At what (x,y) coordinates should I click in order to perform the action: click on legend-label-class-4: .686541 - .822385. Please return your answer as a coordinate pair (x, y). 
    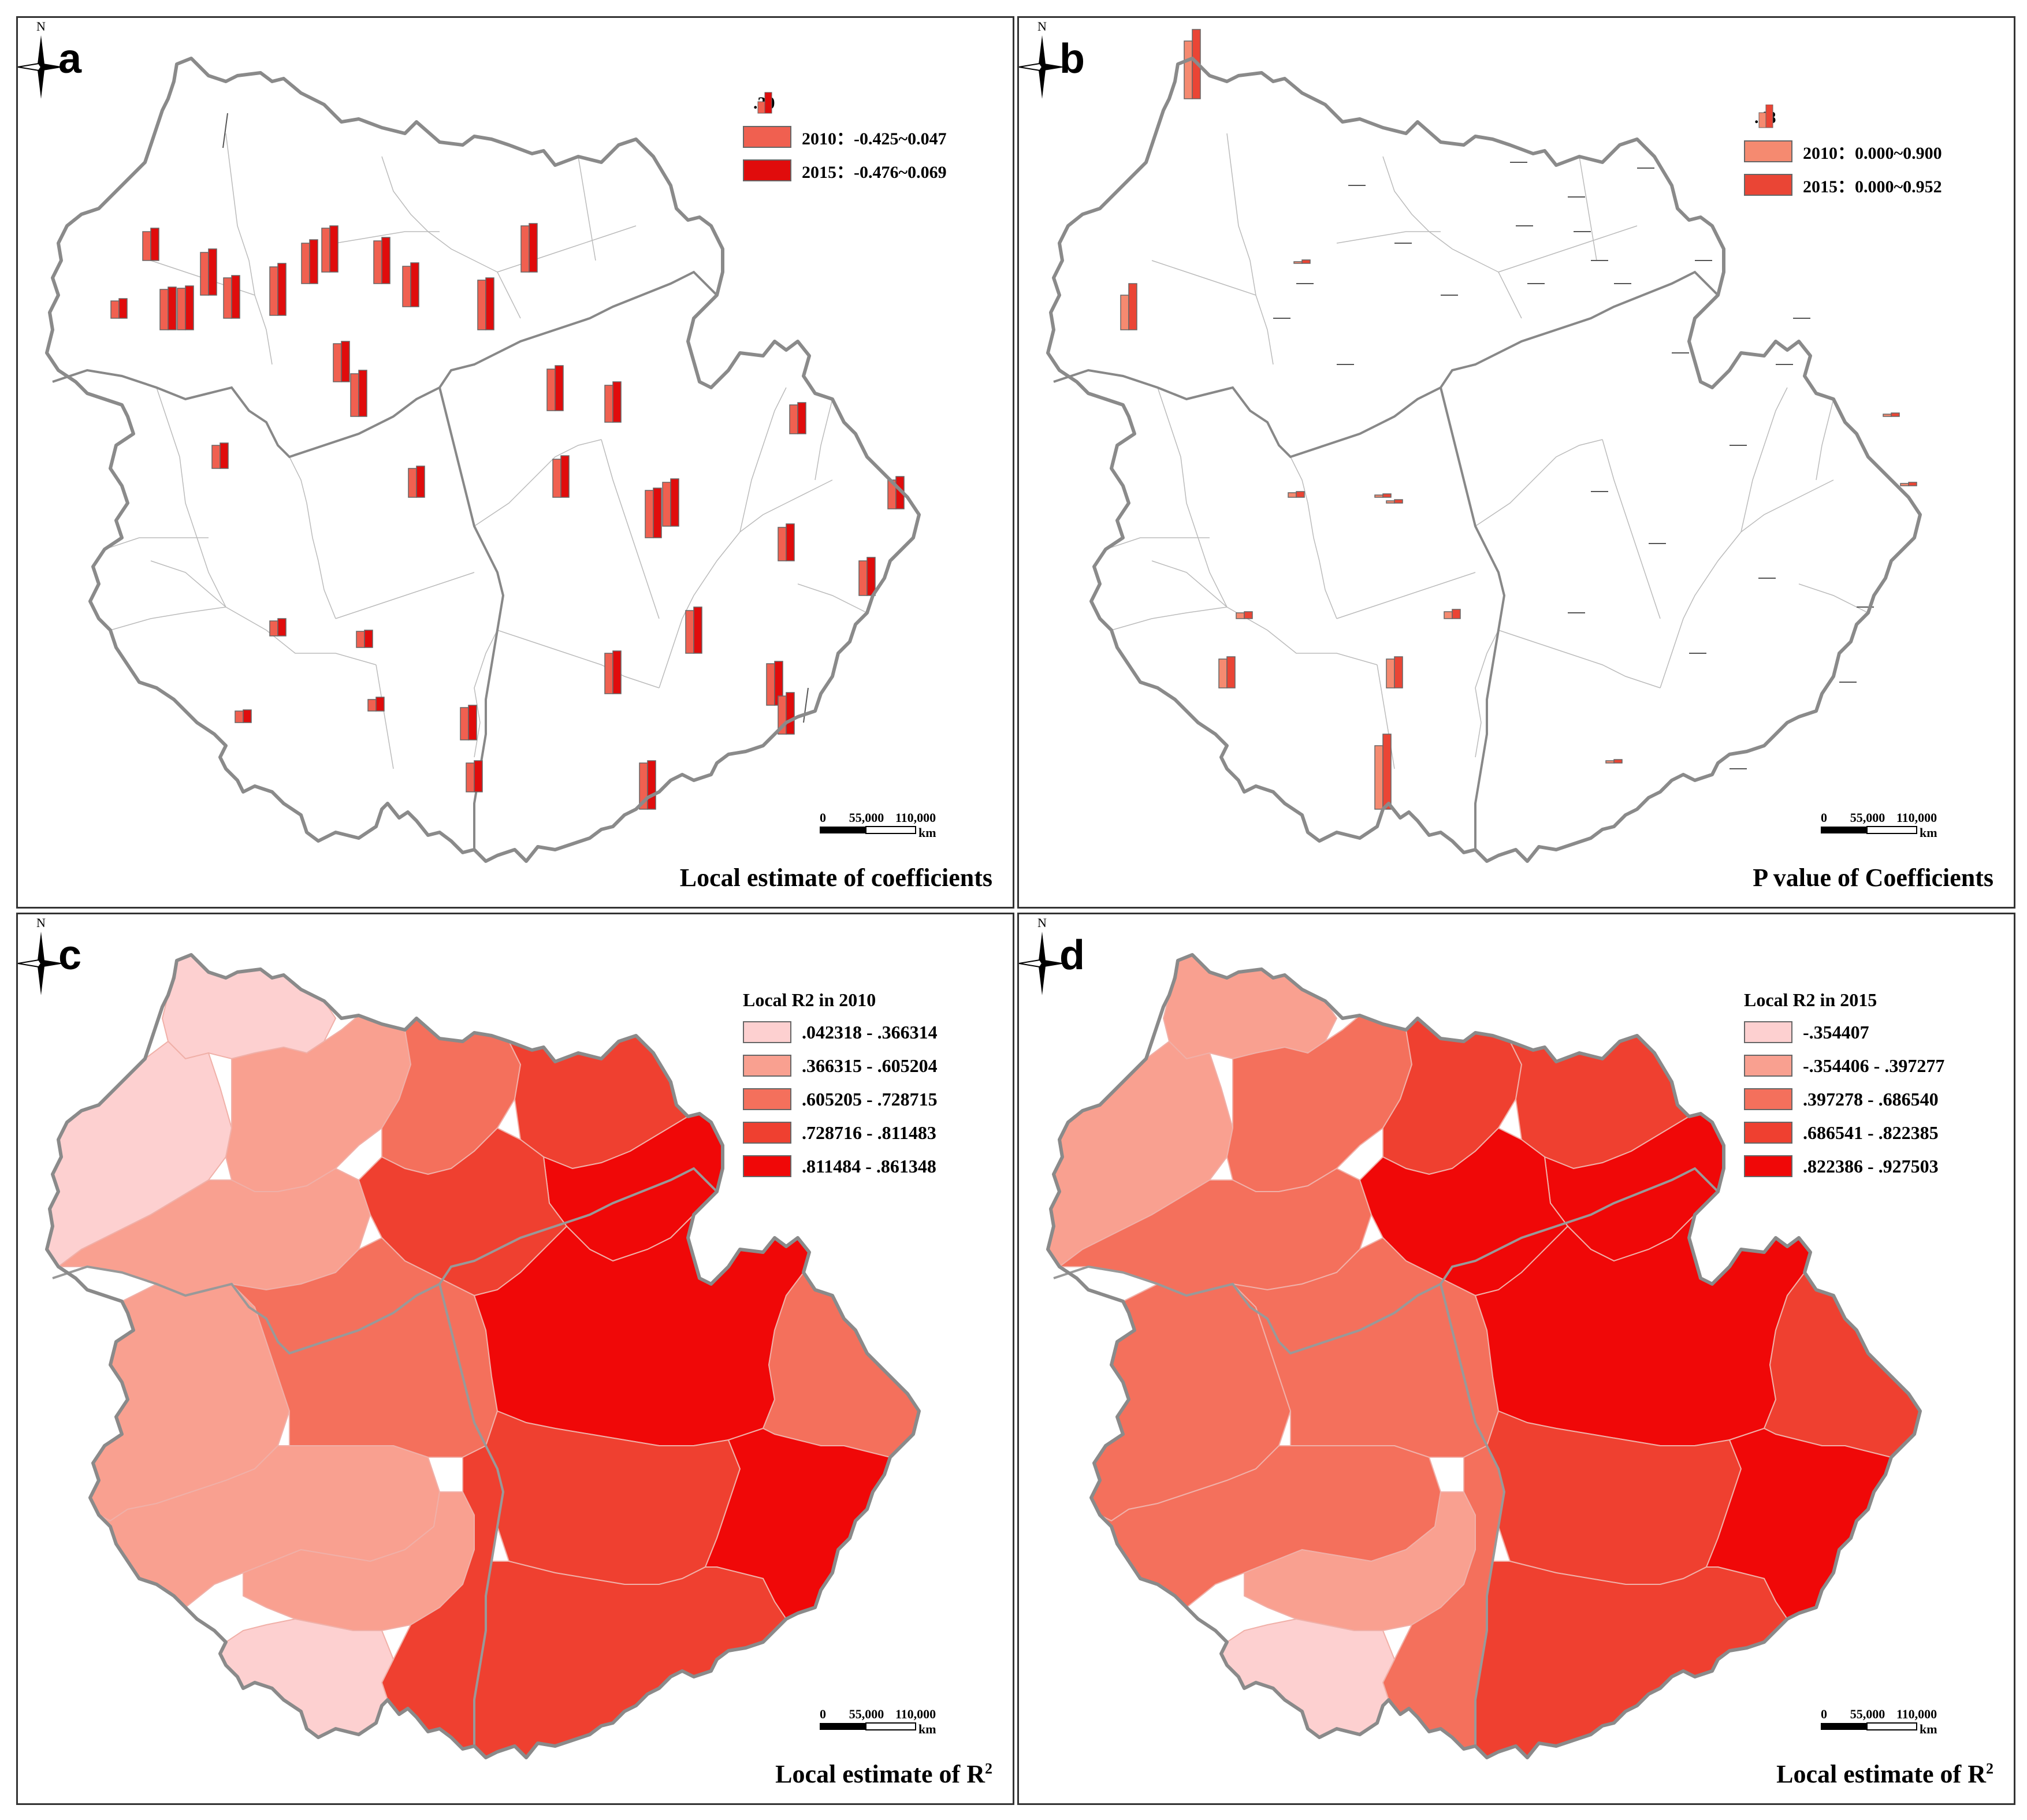
    Looking at the image, I should click on (1871, 1132).